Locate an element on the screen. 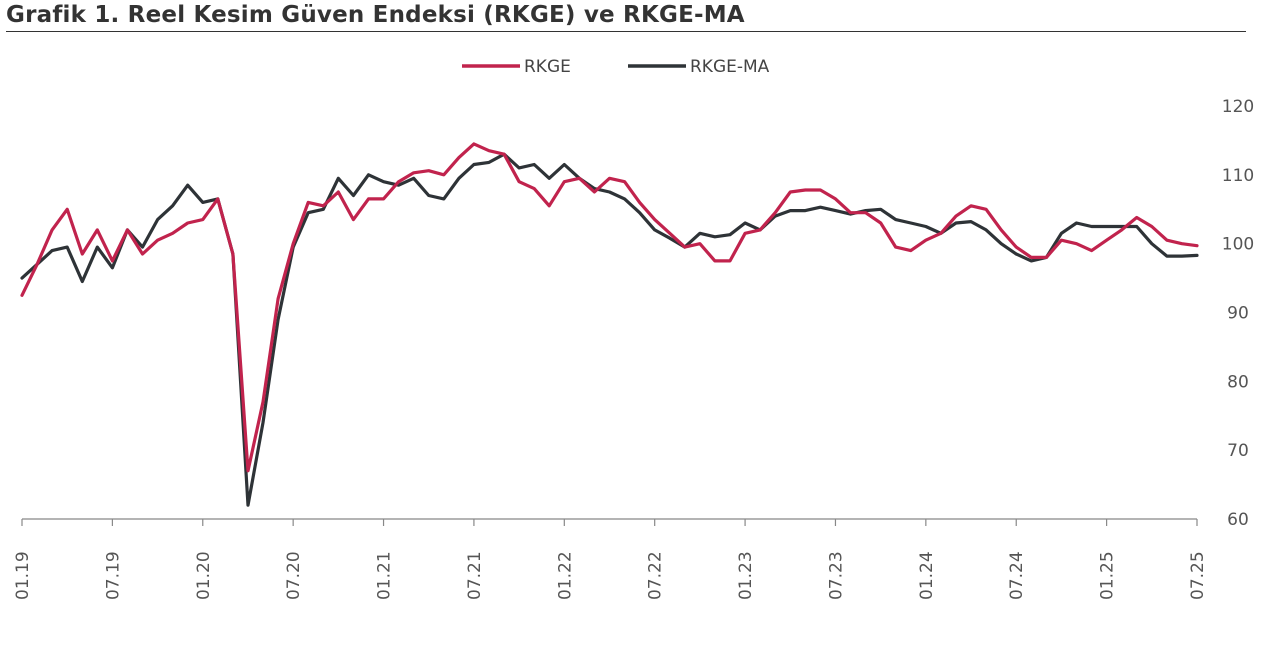 Image resolution: width=1280 pixels, height=646 pixels. y-tick-label: 70 is located at coordinates (1238, 451).